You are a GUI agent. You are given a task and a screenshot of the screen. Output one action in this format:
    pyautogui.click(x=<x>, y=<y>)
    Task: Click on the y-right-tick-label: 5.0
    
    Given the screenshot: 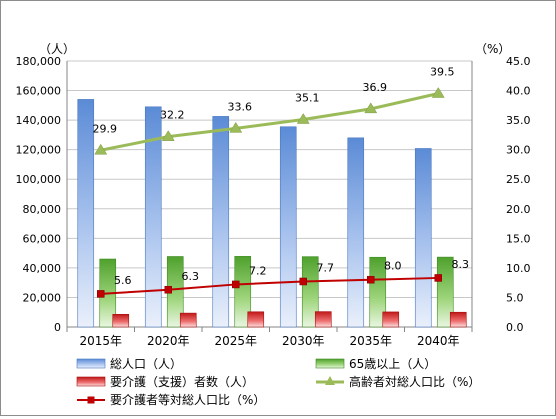 What is the action you would take?
    pyautogui.click(x=515, y=297)
    